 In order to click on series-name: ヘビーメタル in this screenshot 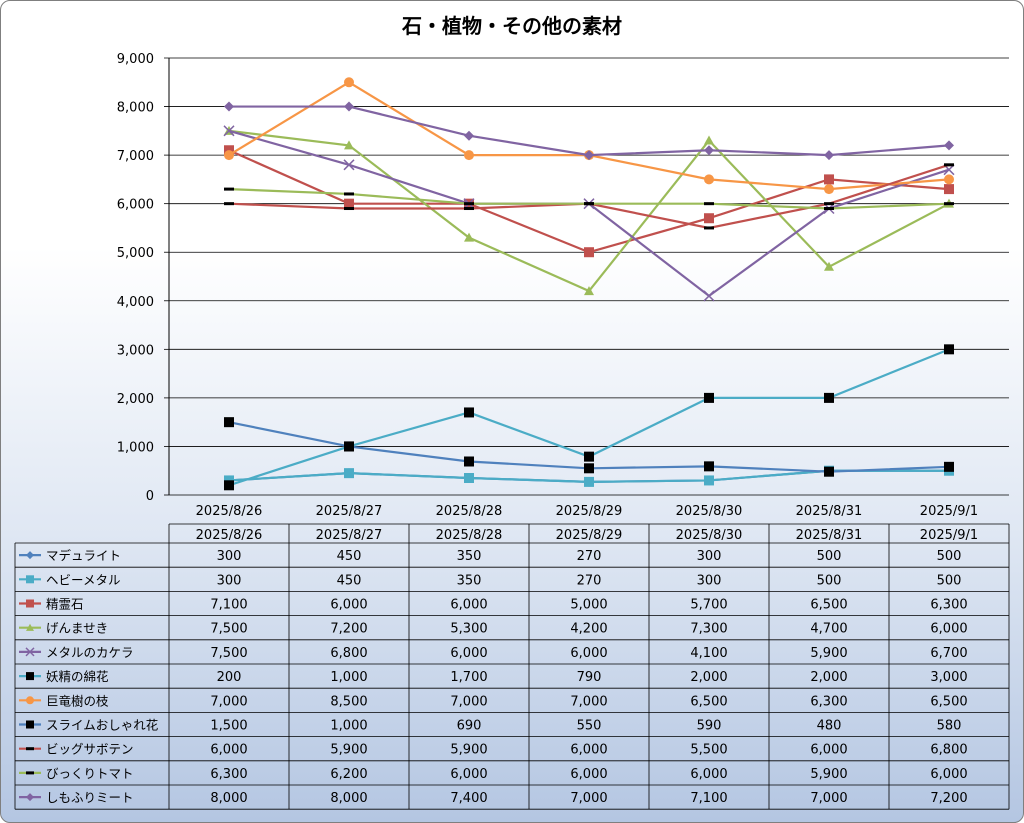, I will do `click(83, 579)`.